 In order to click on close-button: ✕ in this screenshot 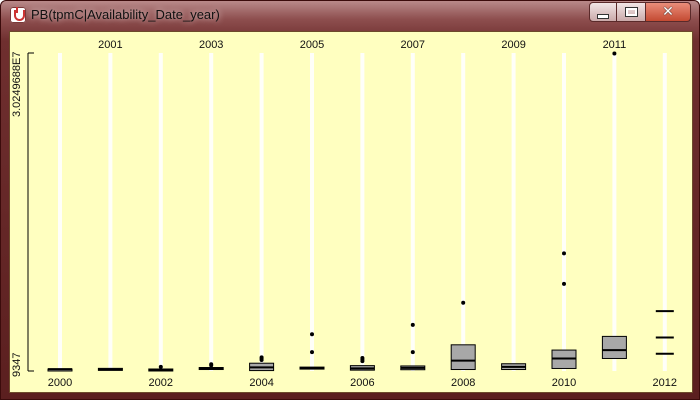, I will do `click(668, 12)`.